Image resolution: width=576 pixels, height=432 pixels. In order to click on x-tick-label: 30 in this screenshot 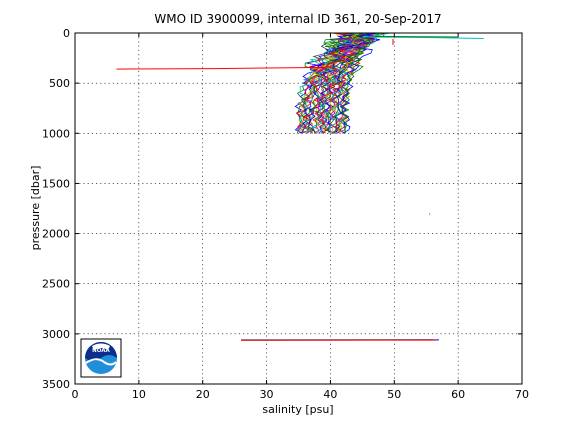, I will do `click(267, 394)`.